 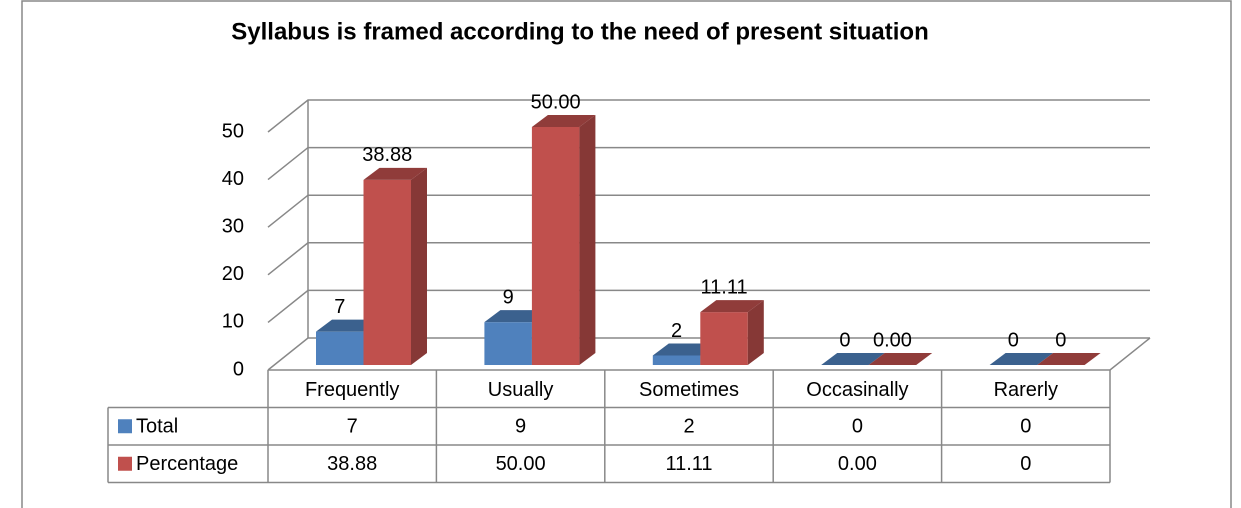 I want to click on legend-label: Percentage, so click(x=187, y=464).